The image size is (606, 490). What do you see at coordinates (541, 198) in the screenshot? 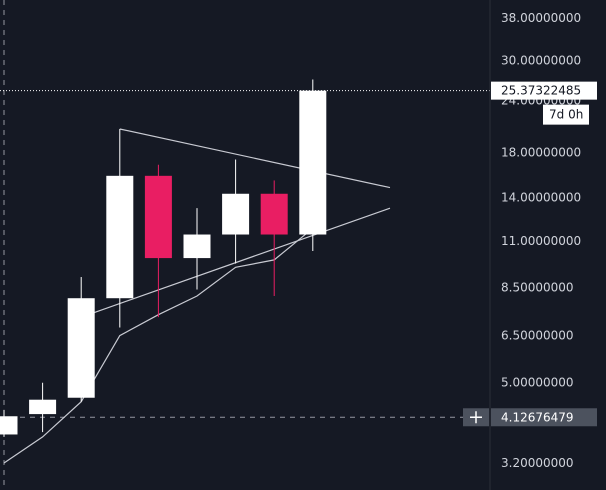
I see `price-axis-label: 14.00000000` at bounding box center [541, 198].